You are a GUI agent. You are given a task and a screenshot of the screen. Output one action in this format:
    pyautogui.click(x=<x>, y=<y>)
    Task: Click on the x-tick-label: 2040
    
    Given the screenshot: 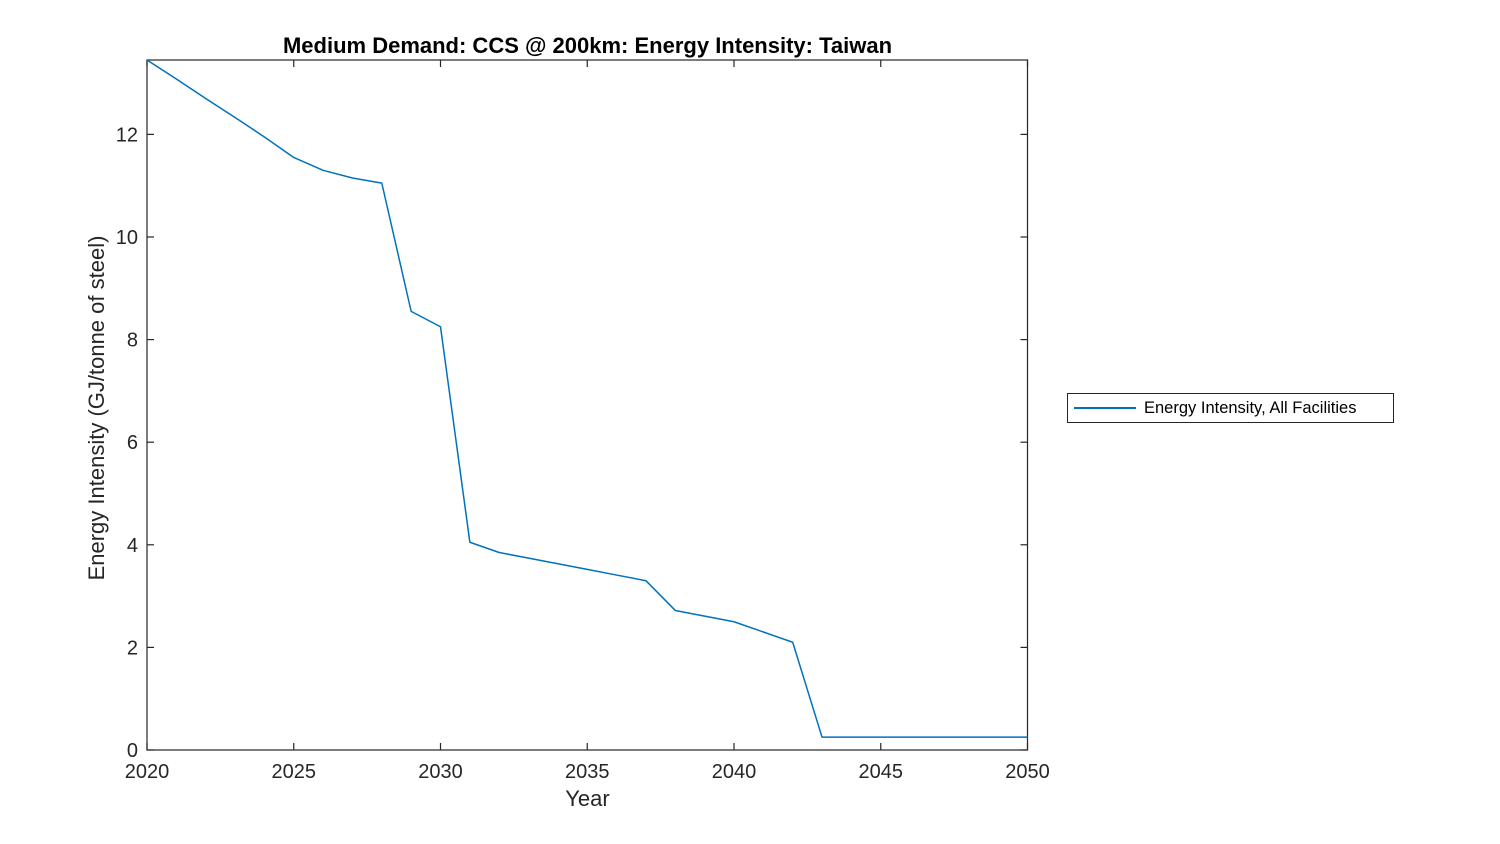 What is the action you would take?
    pyautogui.click(x=734, y=772)
    